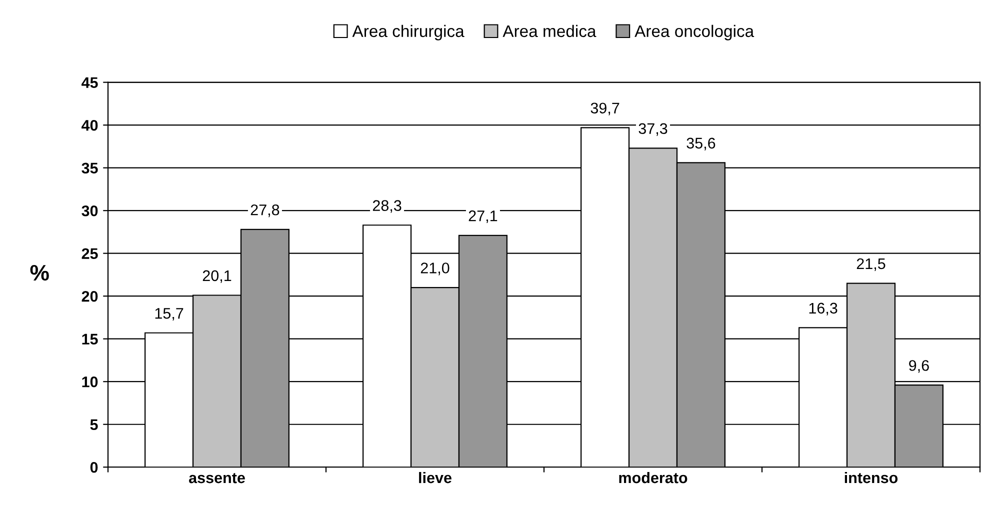 The width and height of the screenshot is (1000, 505). I want to click on x-tick-label: assente, so click(217, 478).